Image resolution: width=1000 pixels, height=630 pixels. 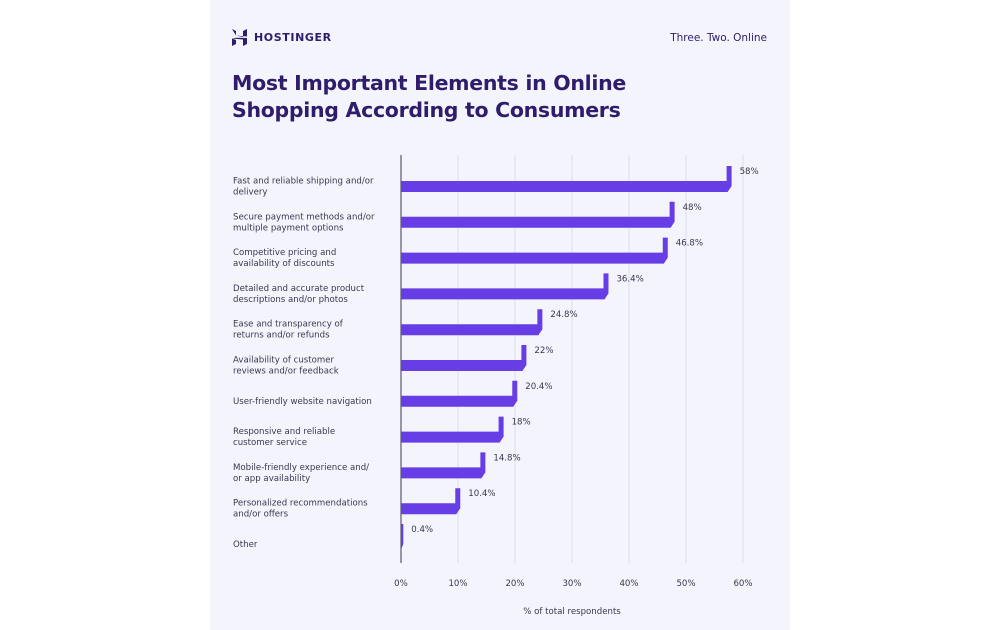 What do you see at coordinates (514, 584) in the screenshot?
I see `x-tick-label: 20%` at bounding box center [514, 584].